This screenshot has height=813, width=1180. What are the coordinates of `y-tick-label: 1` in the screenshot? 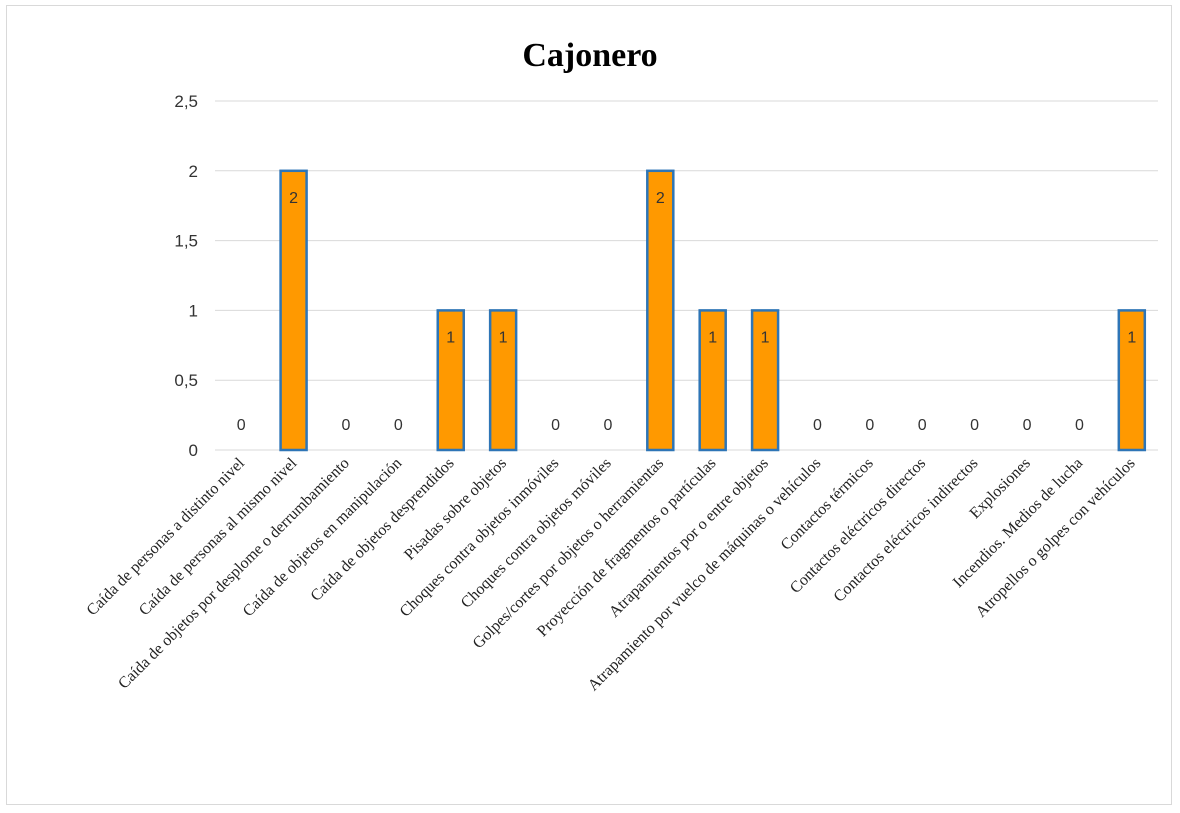 It's located at (193, 310).